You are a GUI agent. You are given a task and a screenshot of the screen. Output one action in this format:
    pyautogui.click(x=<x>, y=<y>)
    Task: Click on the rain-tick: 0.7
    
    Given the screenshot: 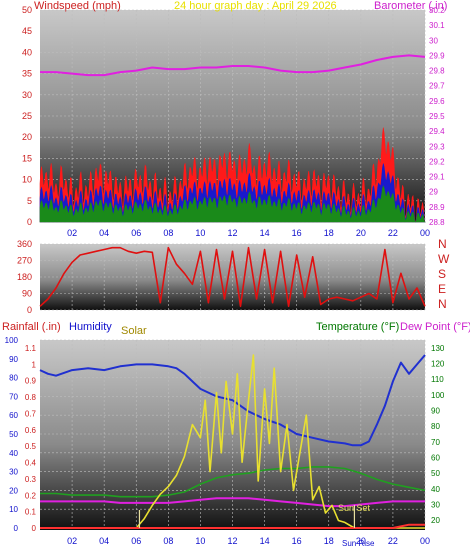 What is the action you would take?
    pyautogui.click(x=31, y=413)
    